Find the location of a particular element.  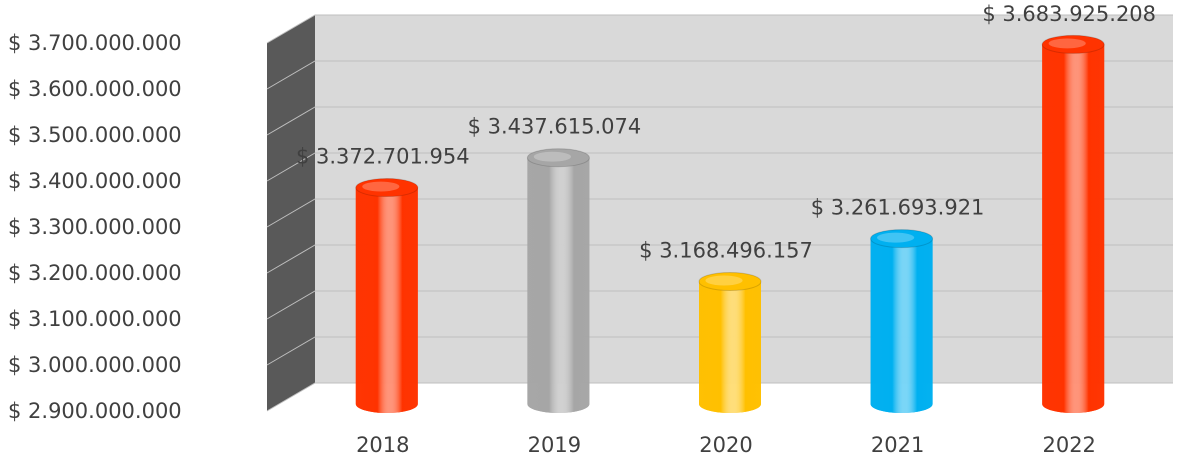

y-tick-label: $ 3.400.000.000 is located at coordinates (95, 181).